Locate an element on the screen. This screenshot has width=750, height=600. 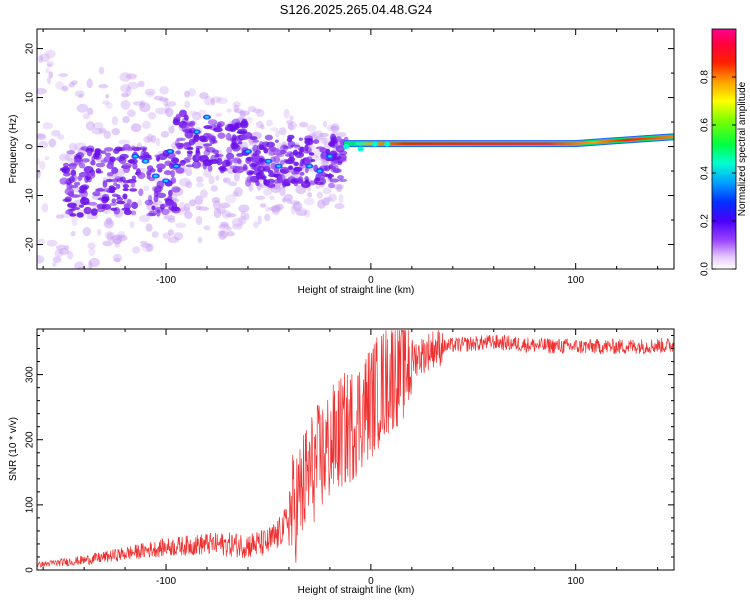
x-tick-label: 100 is located at coordinates (575, 581).